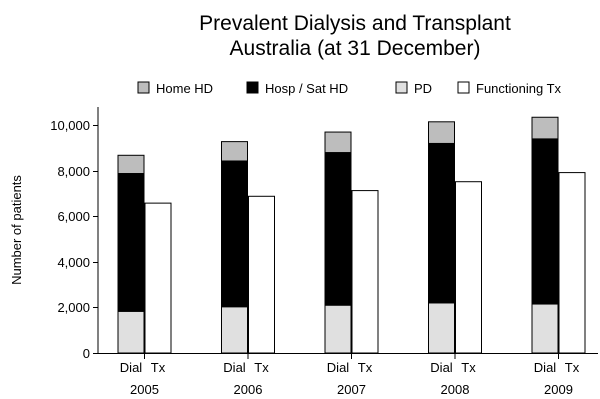 The width and height of the screenshot is (600, 399). Describe the element at coordinates (349, 88) in the screenshot. I see `legend: Home HD Hosp / Sat HD PD Functioning Tx` at that location.